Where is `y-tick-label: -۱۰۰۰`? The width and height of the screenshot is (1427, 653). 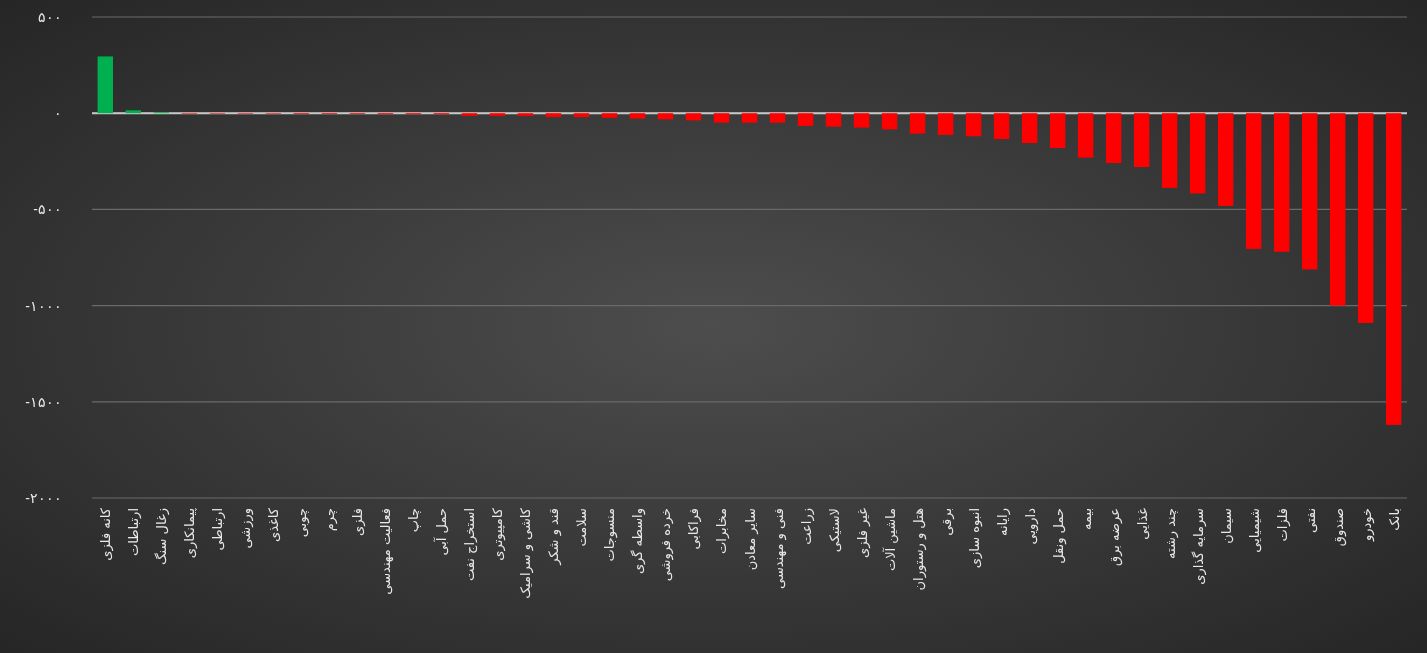 y-tick-label: -۱۰۰۰ is located at coordinates (43, 305).